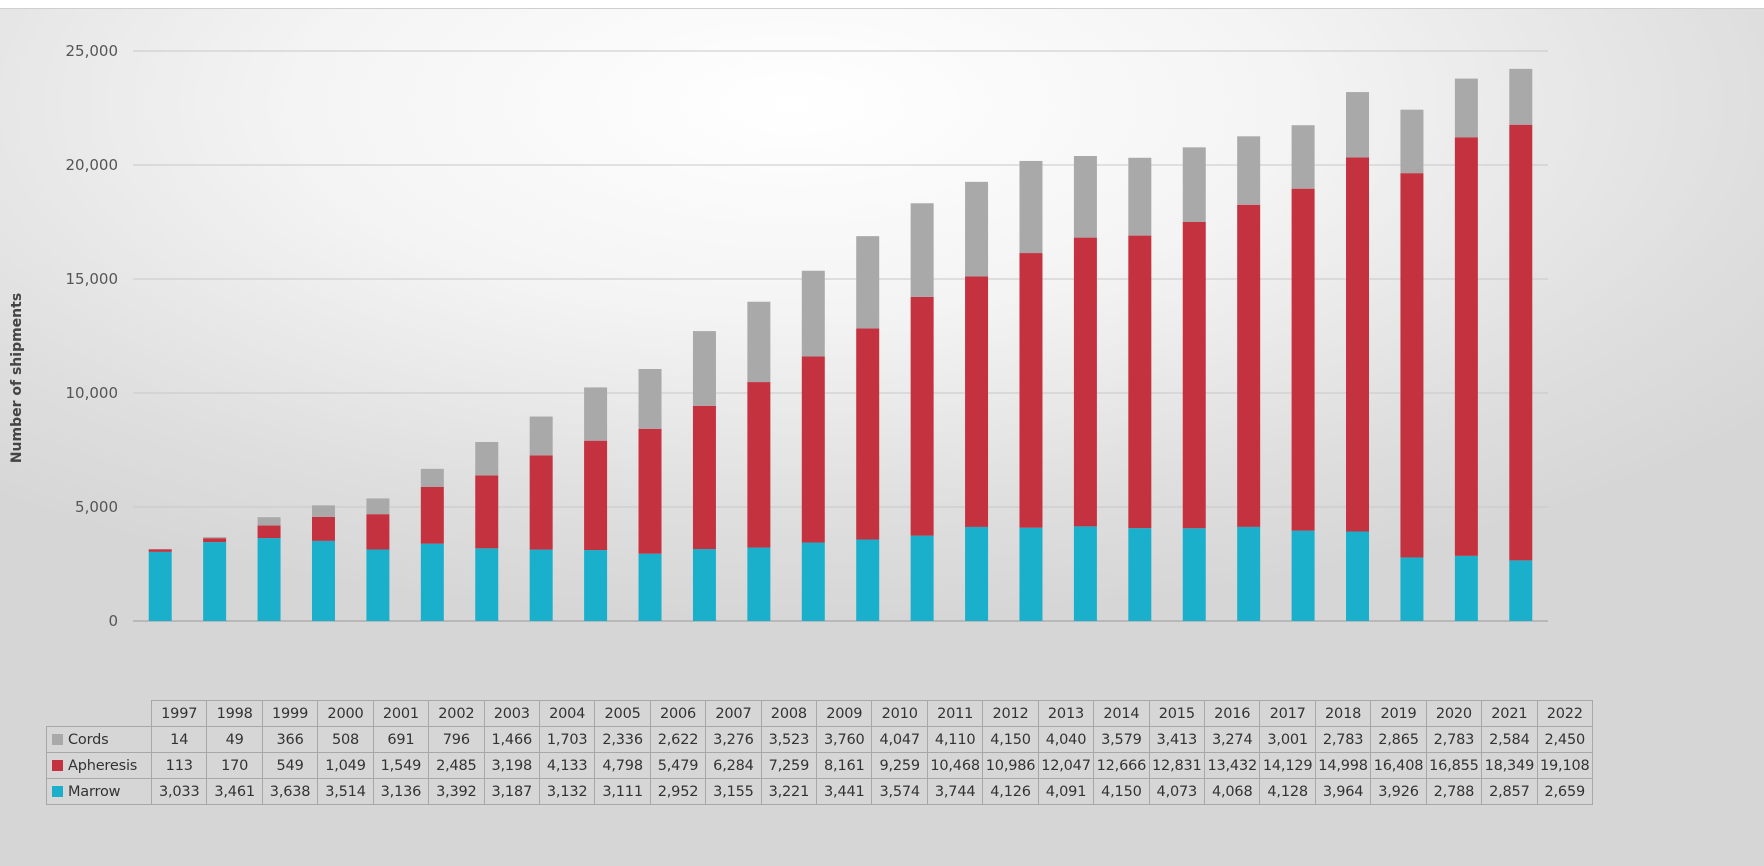 This screenshot has height=866, width=1764. Describe the element at coordinates (622, 739) in the screenshot. I see `data-label: 2,336` at that location.